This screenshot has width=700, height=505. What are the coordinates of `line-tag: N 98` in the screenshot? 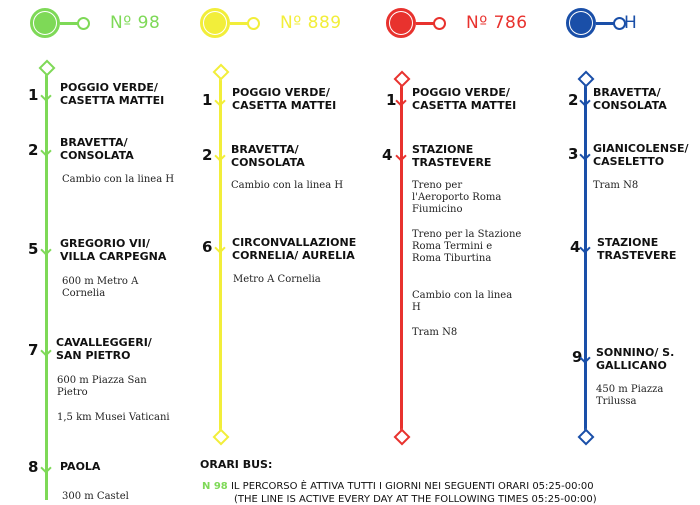 It's located at (215, 486).